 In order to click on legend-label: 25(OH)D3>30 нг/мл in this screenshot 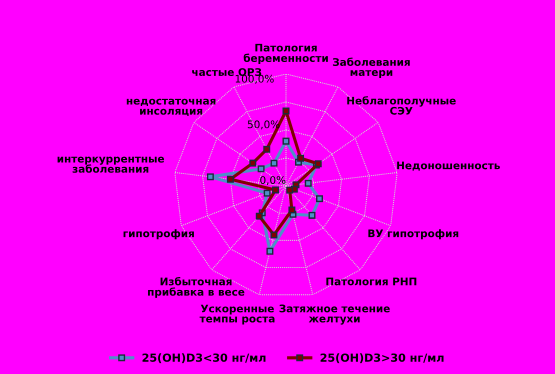, I will do `click(382, 358)`.